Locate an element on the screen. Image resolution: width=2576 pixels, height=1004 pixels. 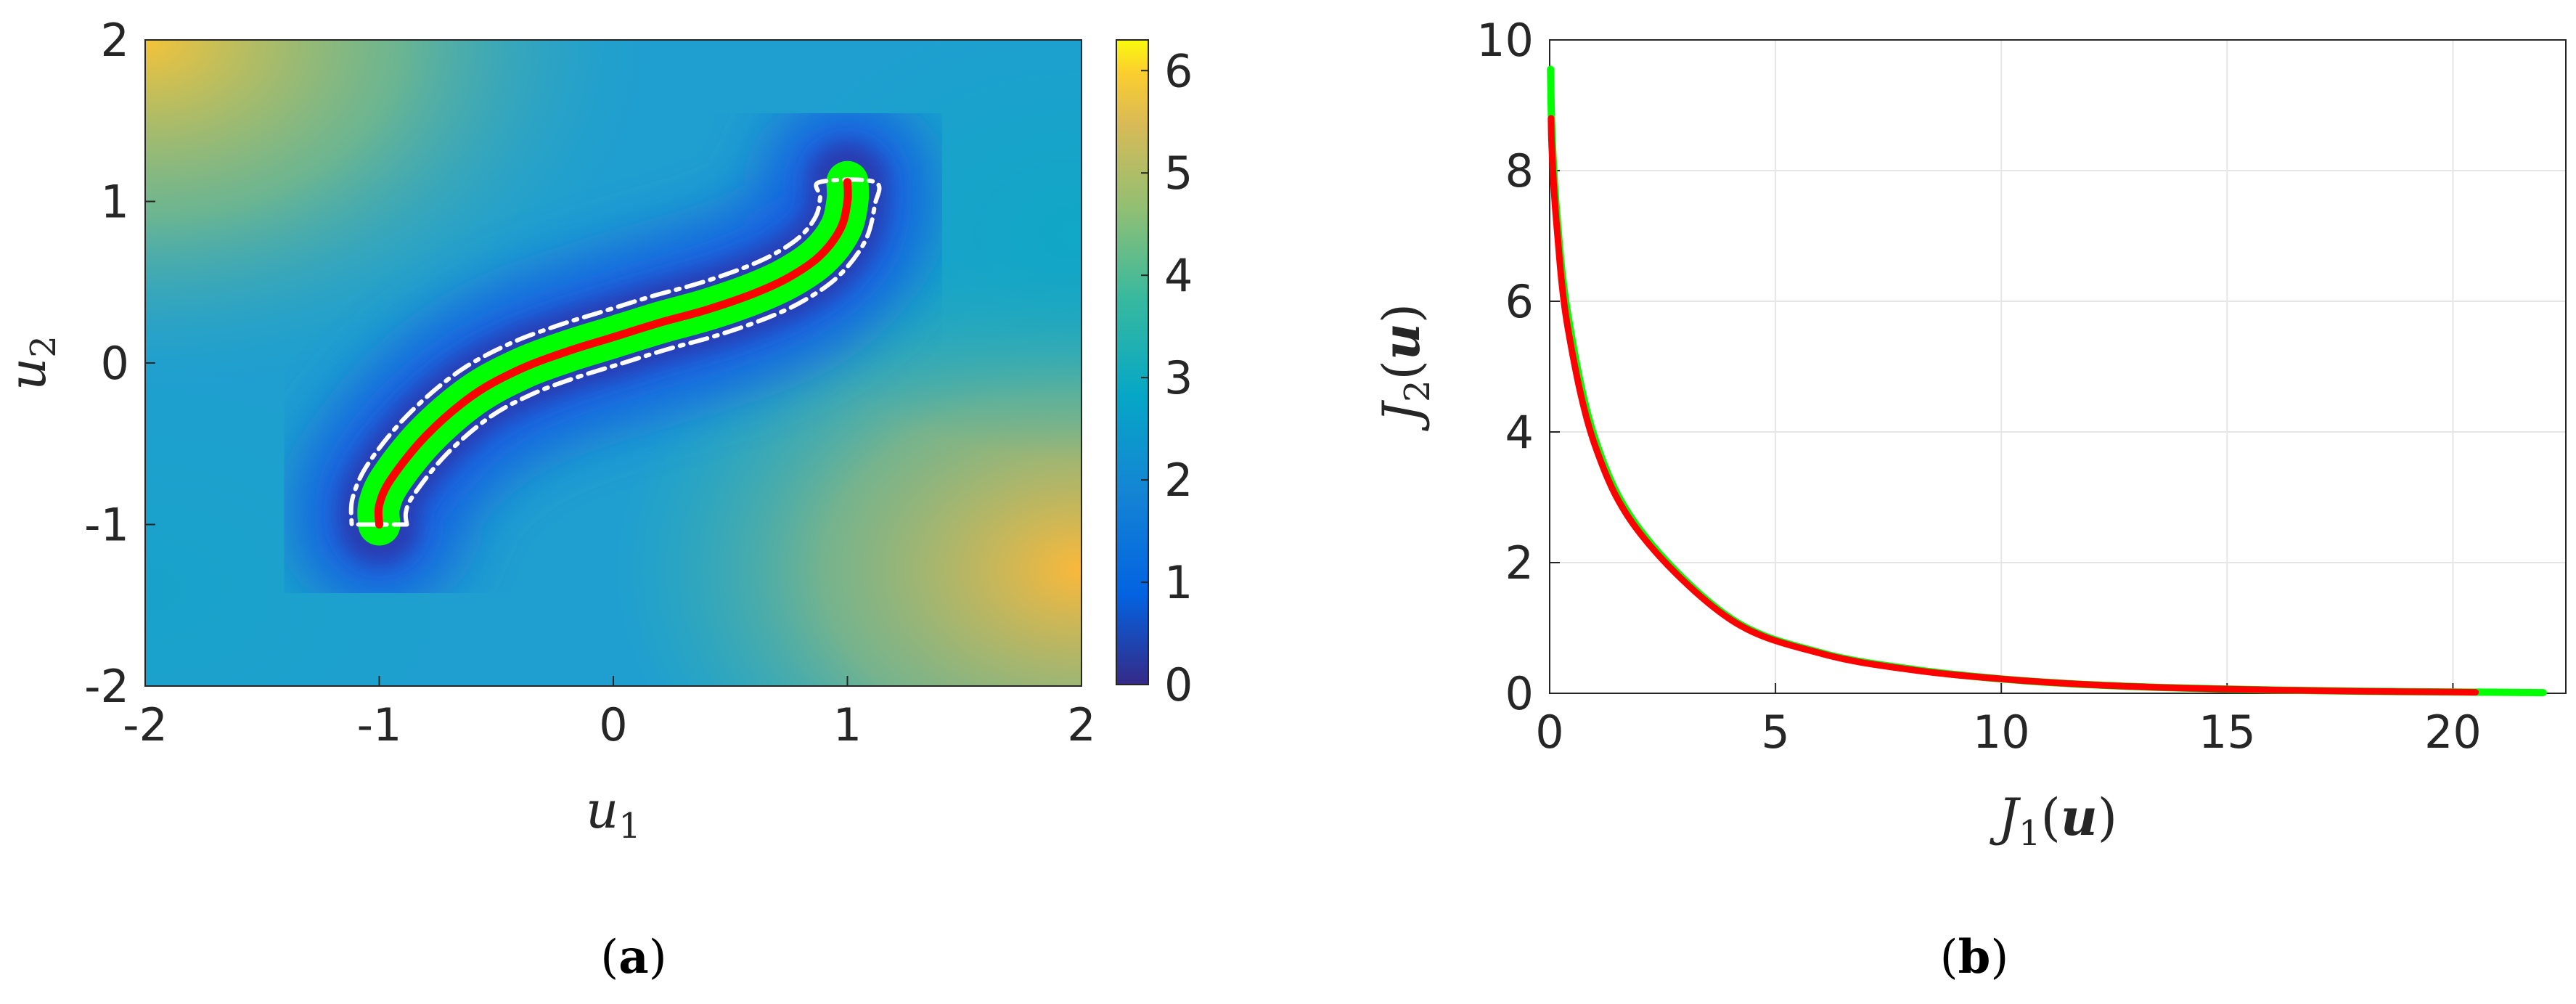
panel-label-a: (a) is located at coordinates (633, 957).